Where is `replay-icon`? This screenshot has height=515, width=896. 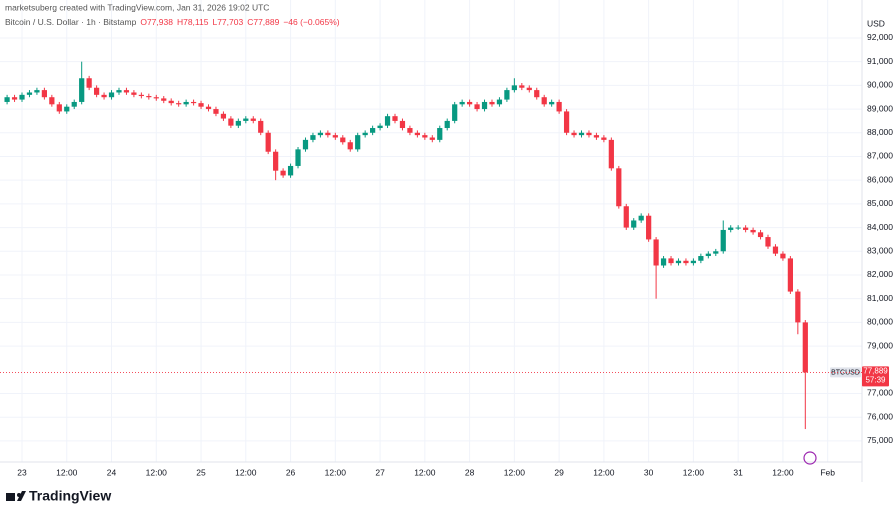
replay-icon is located at coordinates (810, 458).